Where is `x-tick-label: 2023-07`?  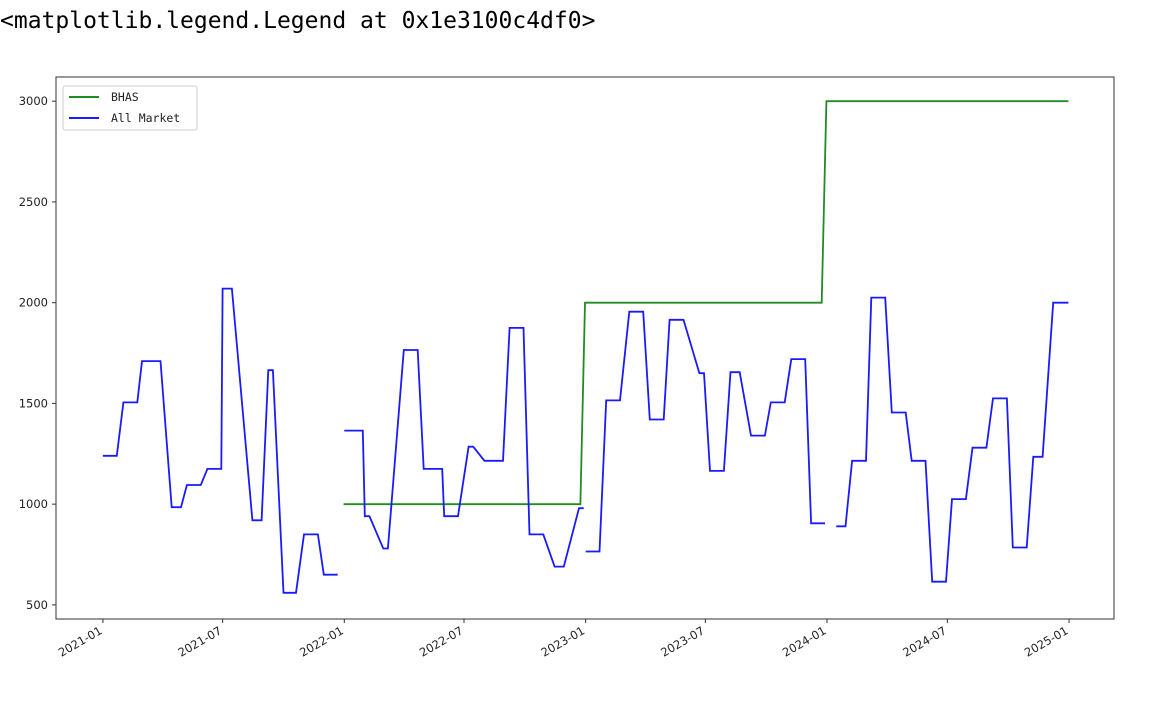 x-tick-label: 2023-07 is located at coordinates (682, 641).